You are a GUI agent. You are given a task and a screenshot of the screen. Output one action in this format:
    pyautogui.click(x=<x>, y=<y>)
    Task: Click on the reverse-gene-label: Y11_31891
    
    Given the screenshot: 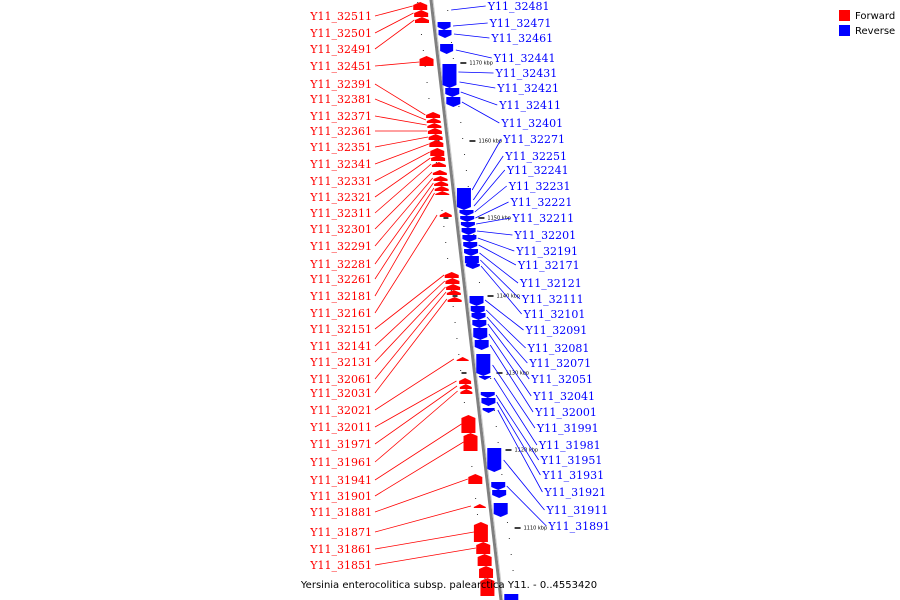 What is the action you would take?
    pyautogui.click(x=578, y=526)
    